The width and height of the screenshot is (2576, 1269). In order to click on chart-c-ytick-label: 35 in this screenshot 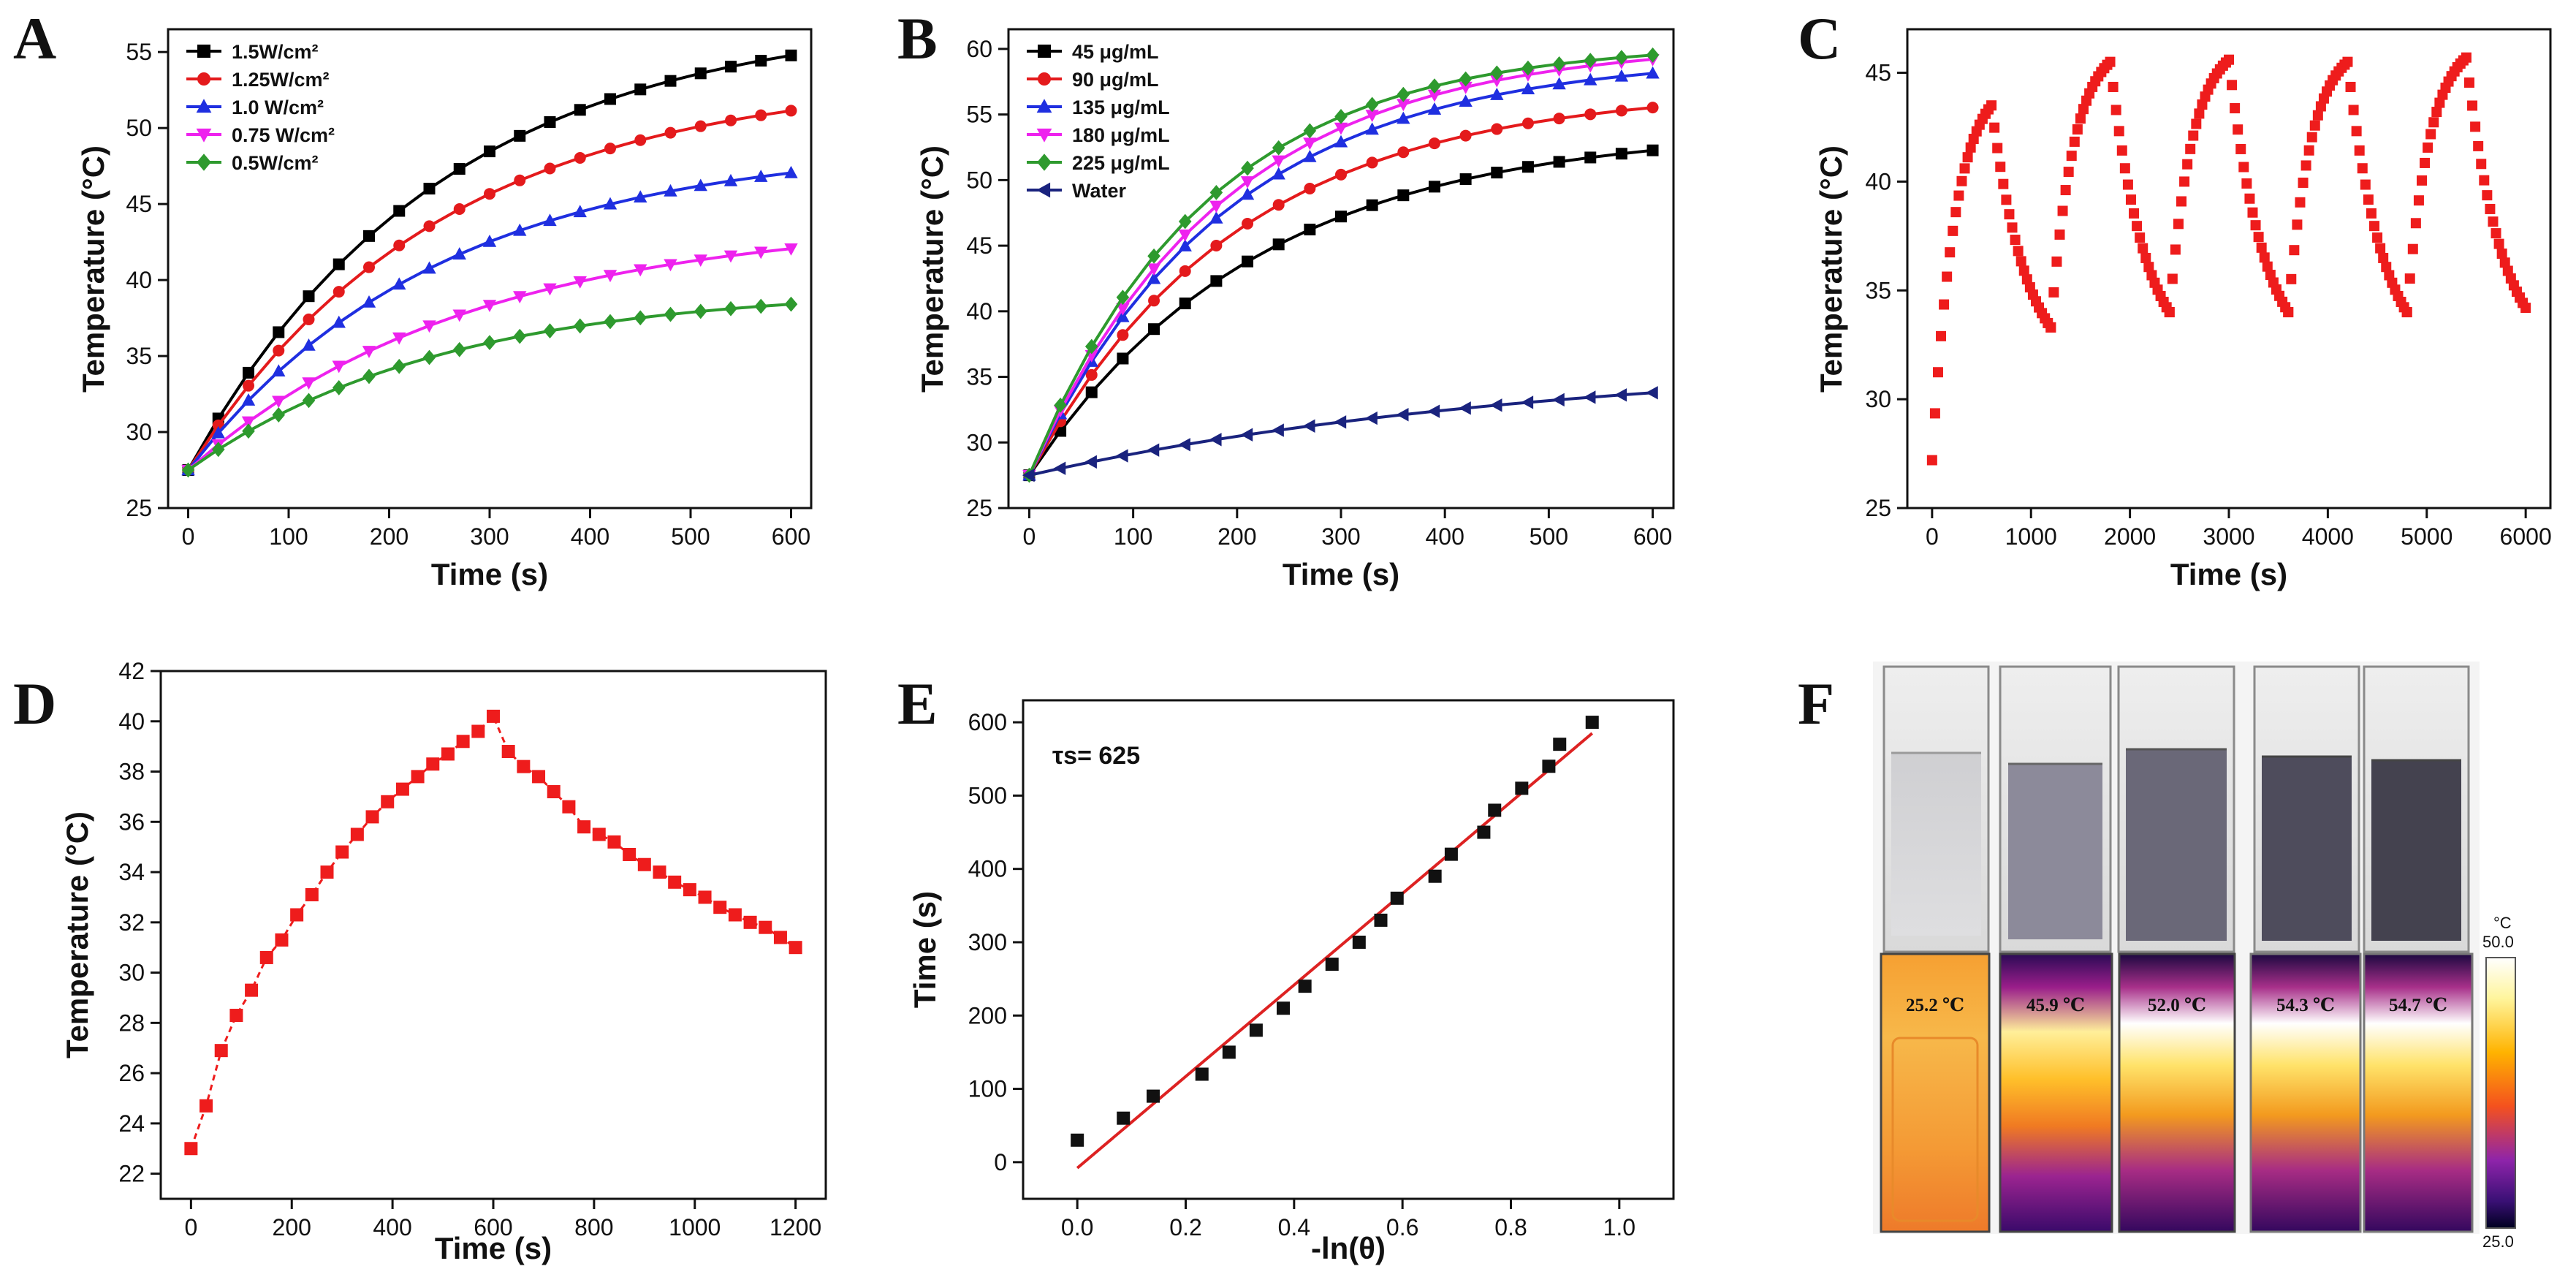, I will do `click(1878, 290)`.